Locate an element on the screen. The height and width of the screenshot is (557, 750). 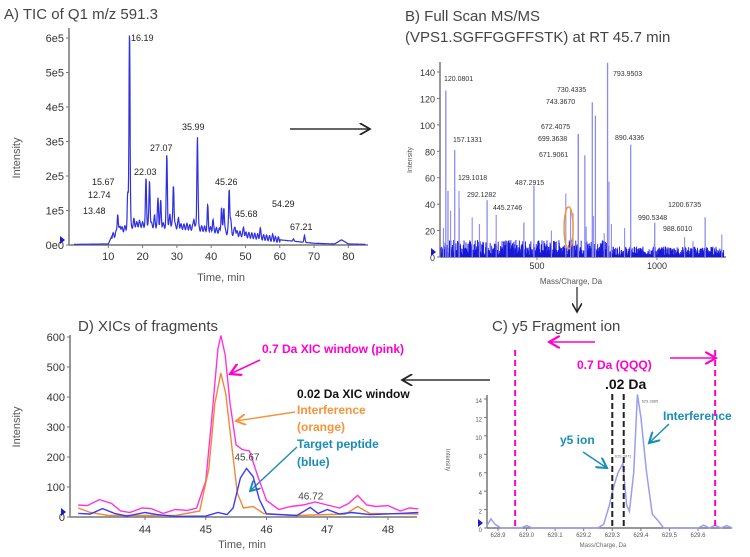
panel-b-y-label: Intensity is located at coordinates (410, 159).